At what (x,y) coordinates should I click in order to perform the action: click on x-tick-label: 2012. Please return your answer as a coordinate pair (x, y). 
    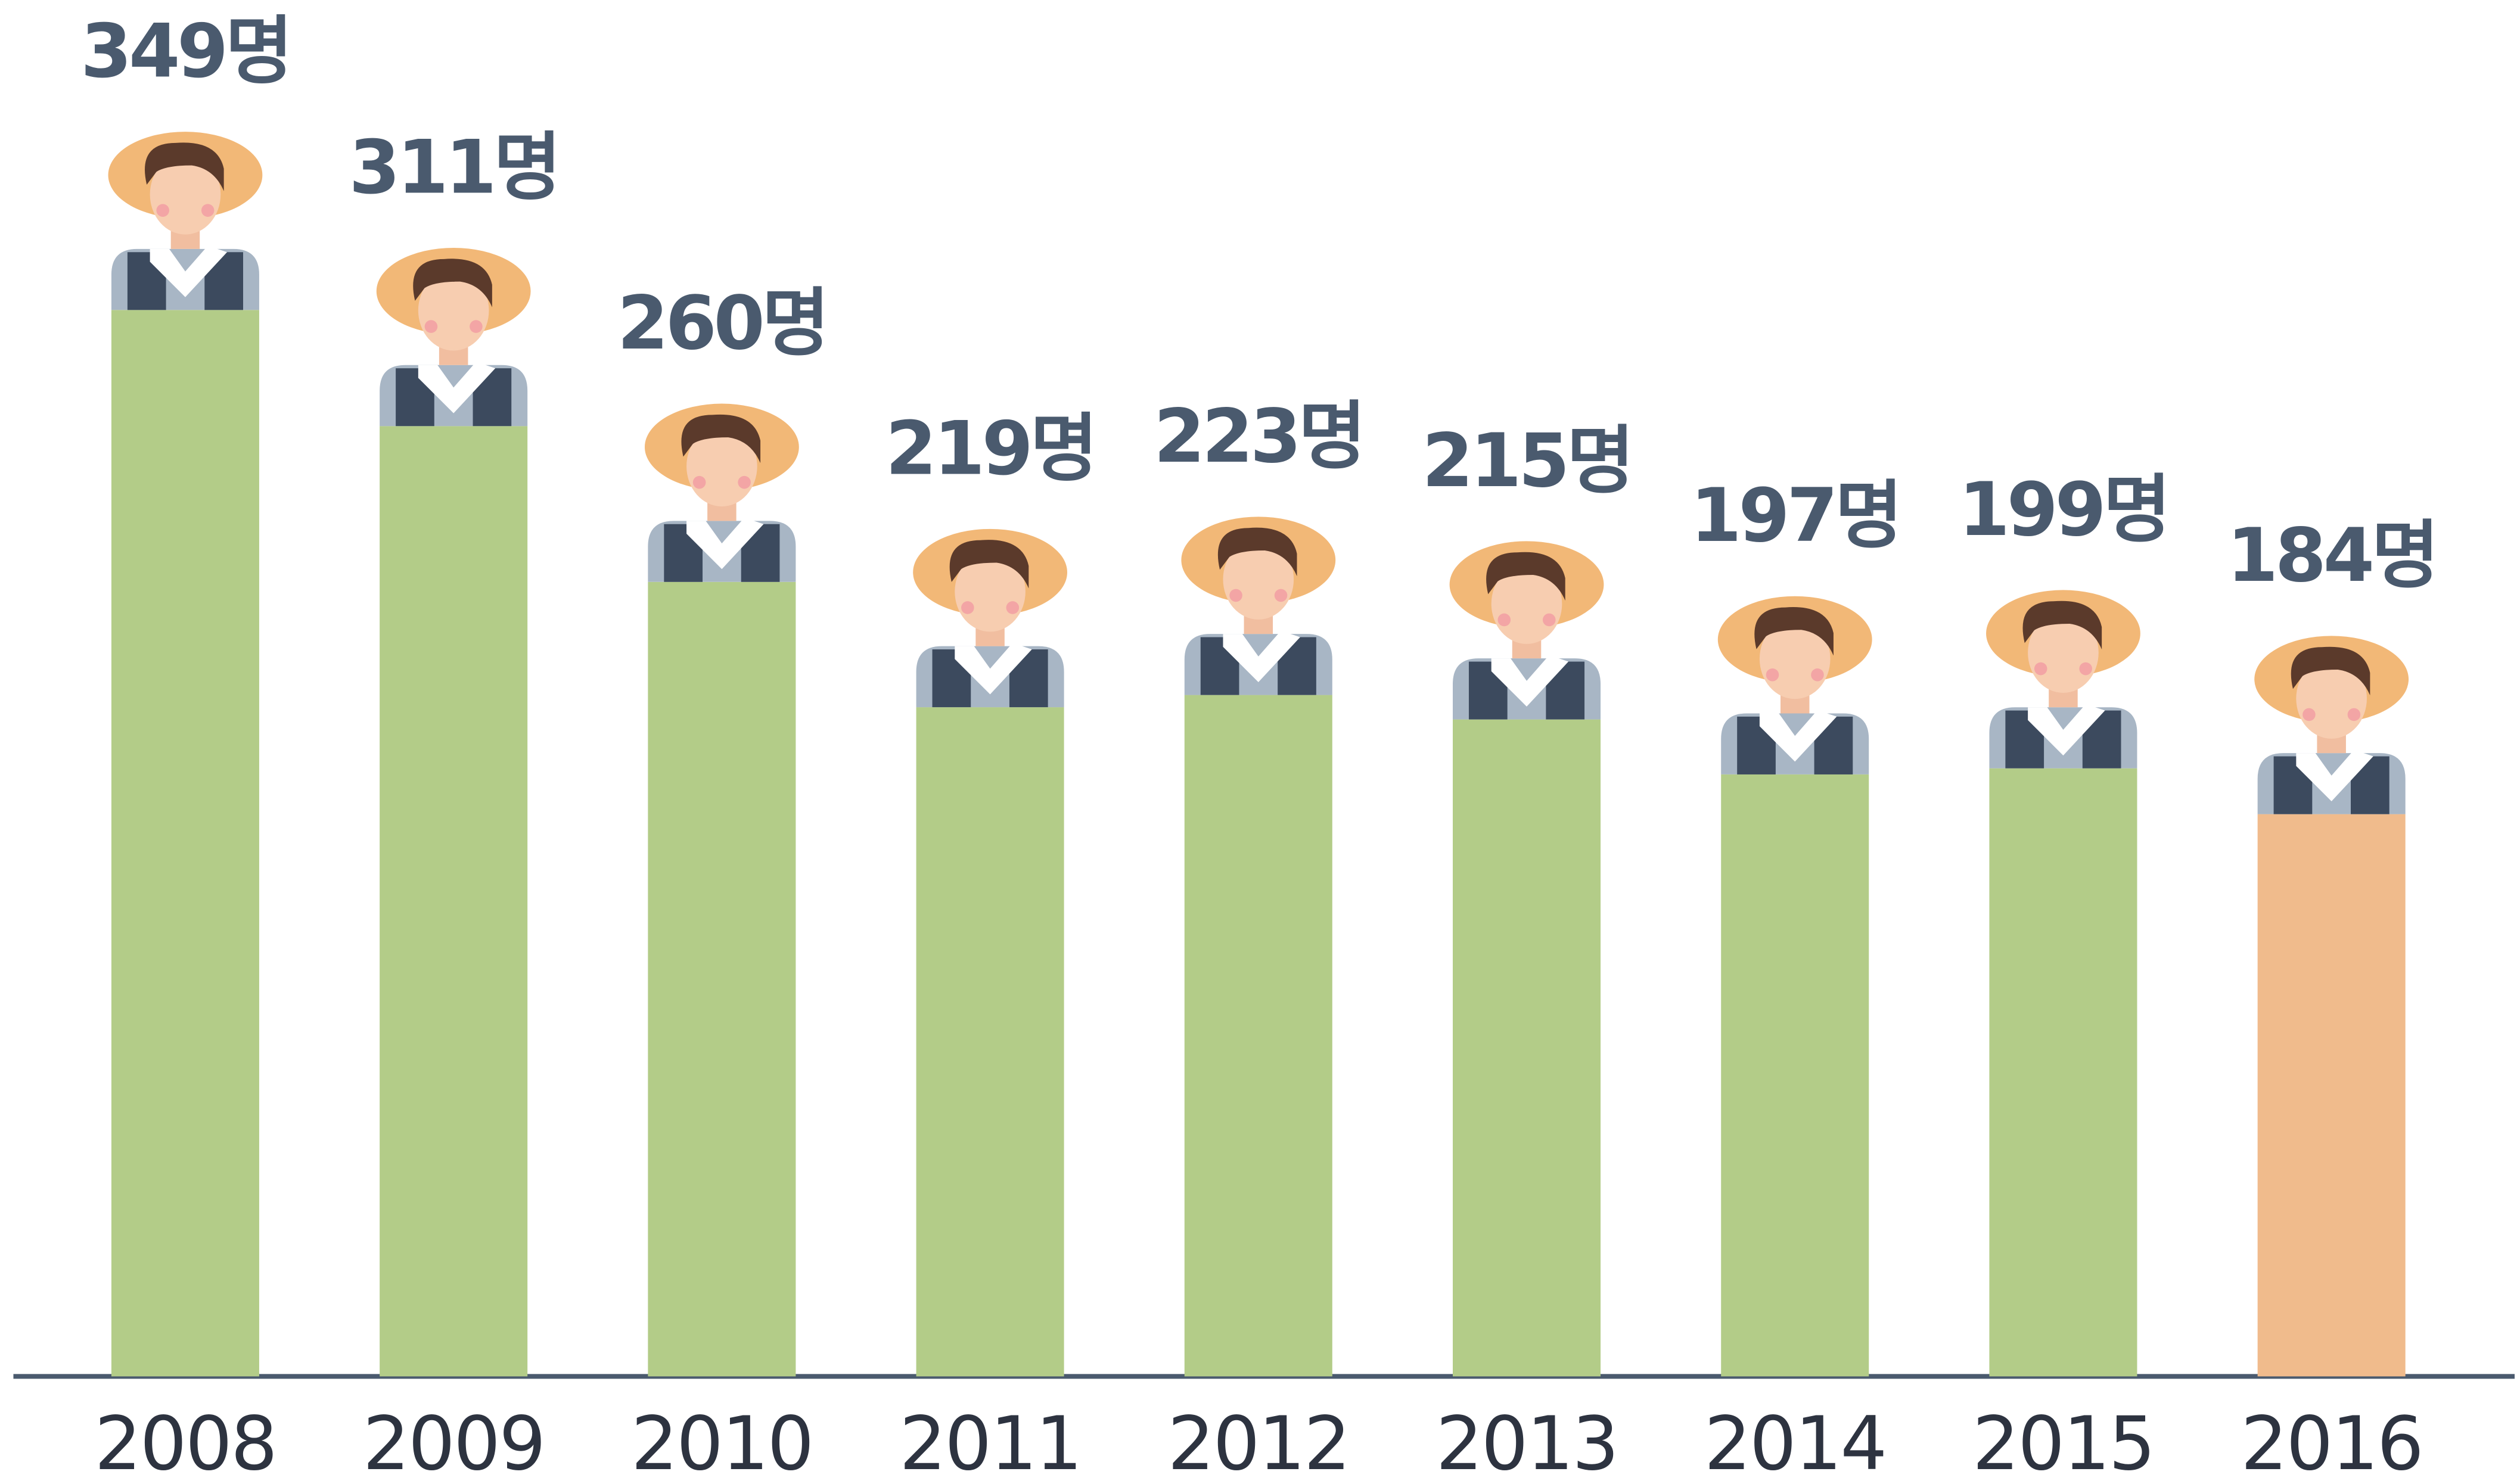
    Looking at the image, I should click on (1258, 1442).